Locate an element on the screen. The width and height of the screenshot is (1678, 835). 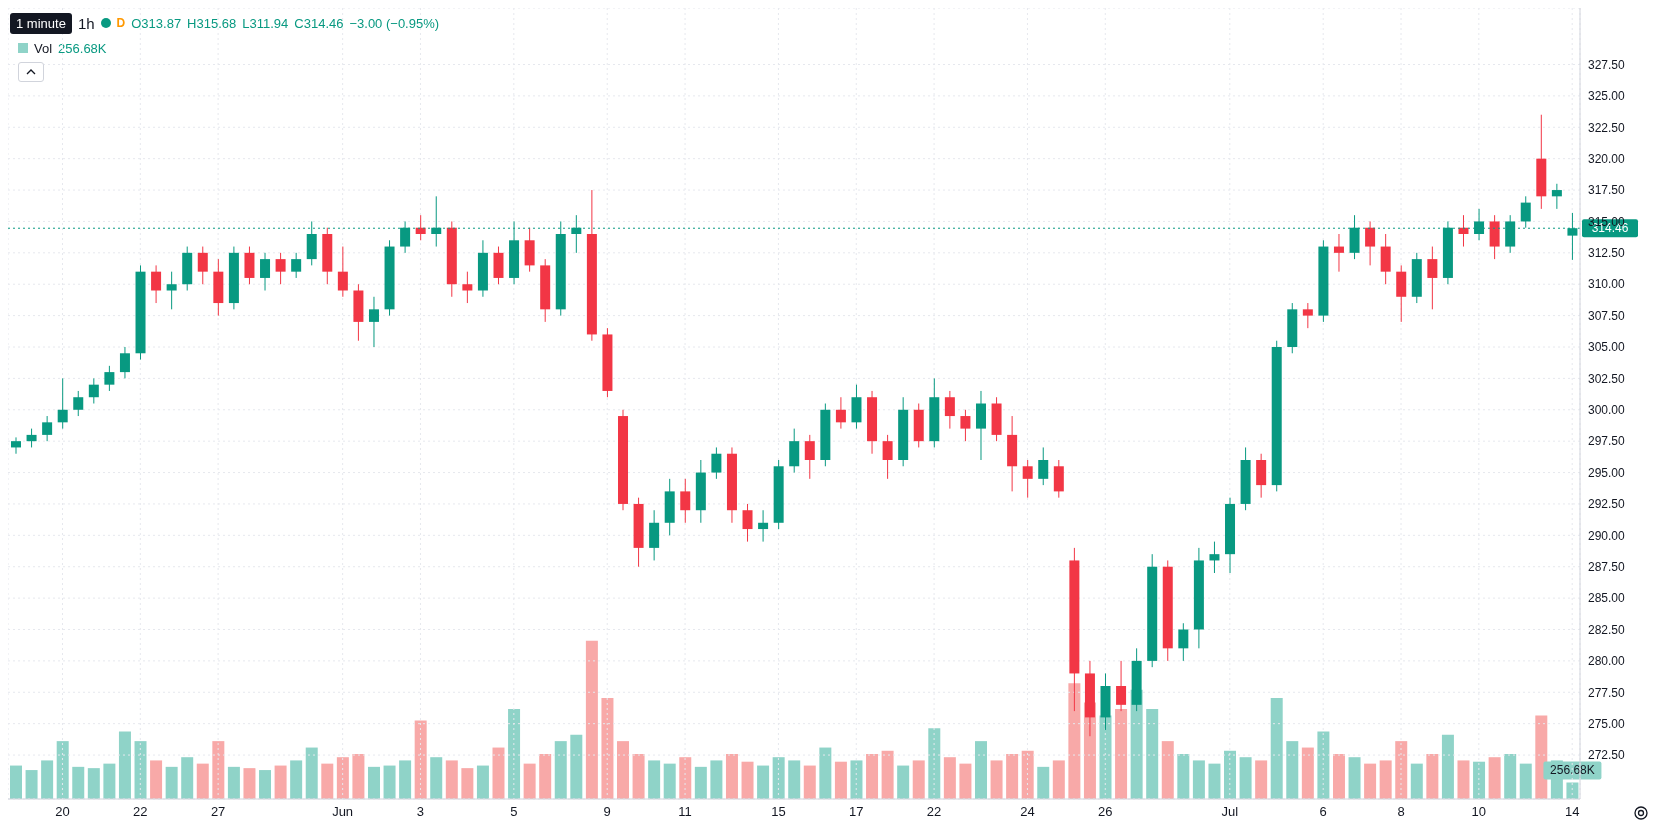
y-tick-label: 307.50 is located at coordinates (1607, 315).